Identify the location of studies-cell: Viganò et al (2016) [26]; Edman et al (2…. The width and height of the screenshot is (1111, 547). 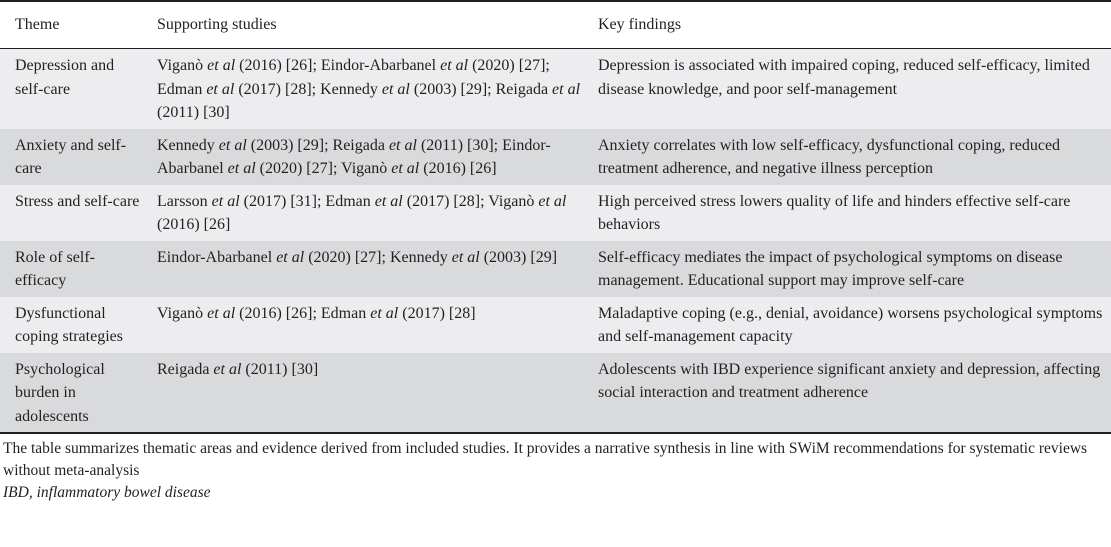
(362, 324).